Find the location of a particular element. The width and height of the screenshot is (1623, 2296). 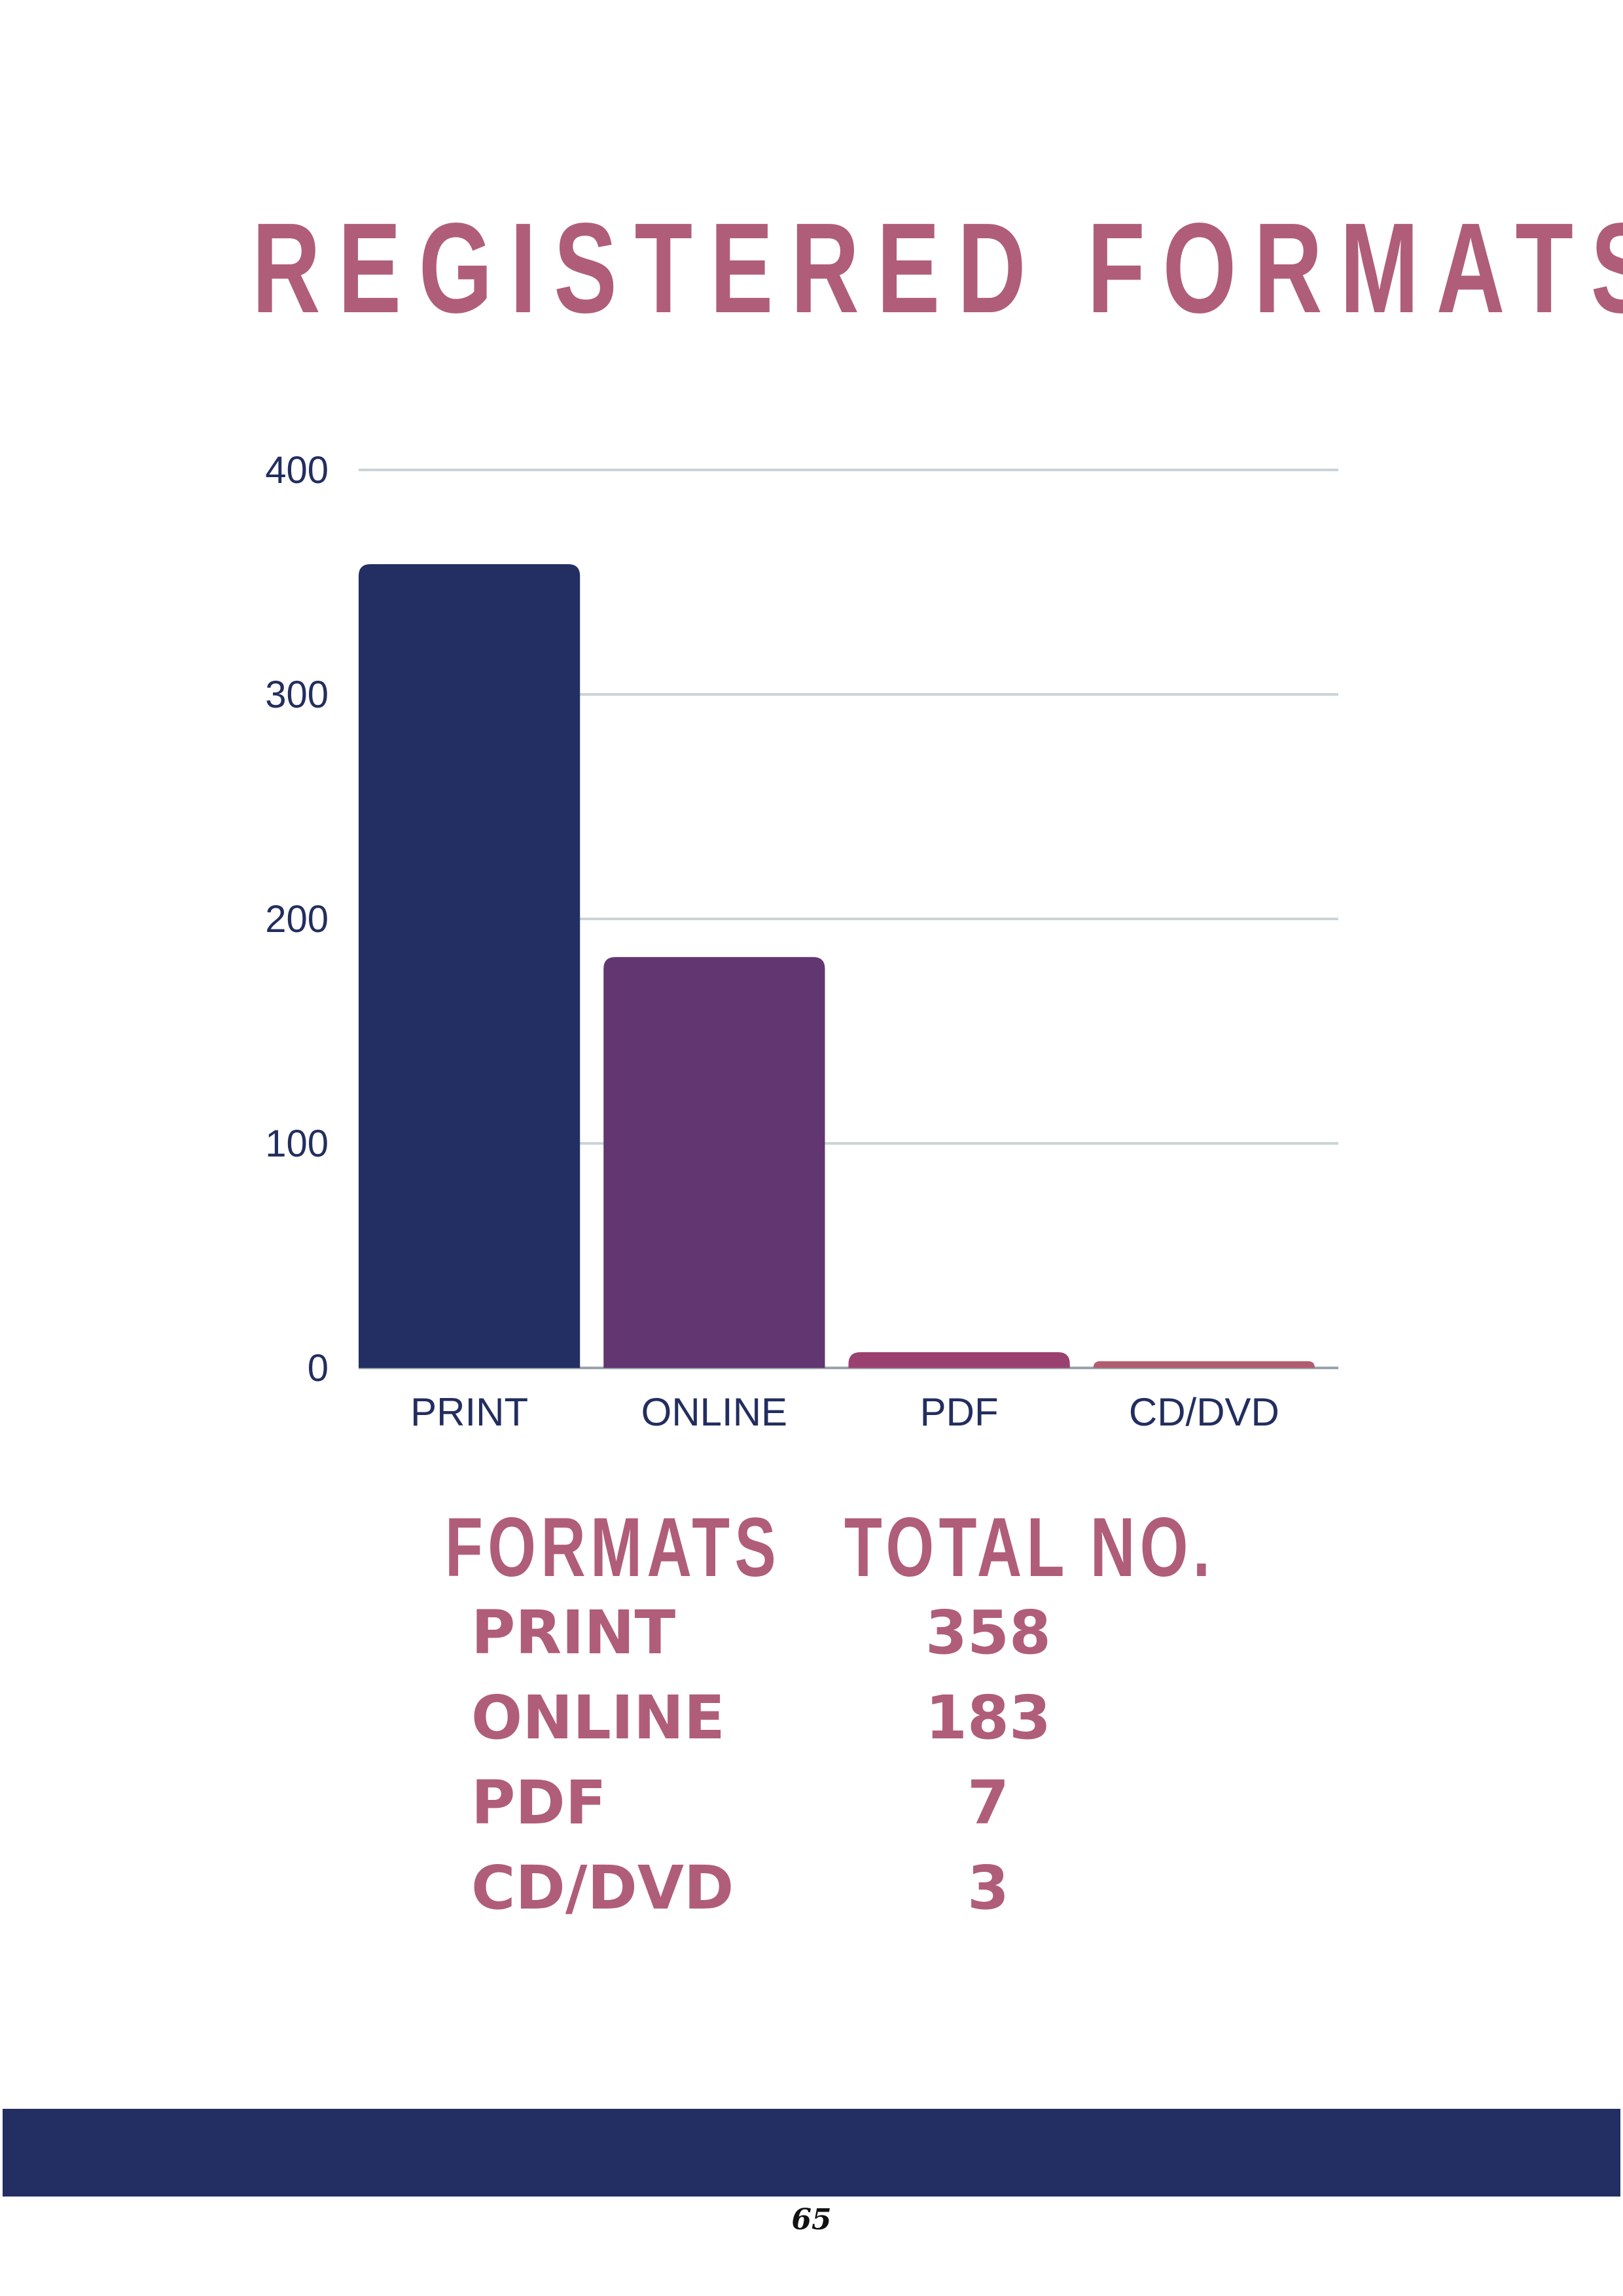

table-cell-format: PDF is located at coordinates (539, 1803).